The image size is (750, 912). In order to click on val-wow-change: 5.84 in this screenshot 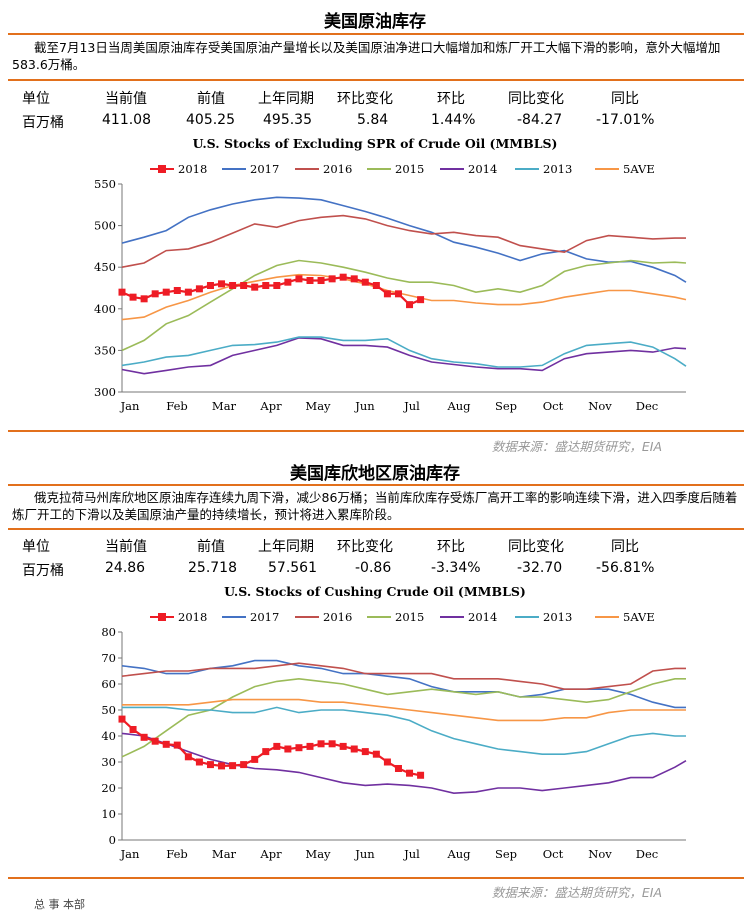, I will do `click(373, 120)`.